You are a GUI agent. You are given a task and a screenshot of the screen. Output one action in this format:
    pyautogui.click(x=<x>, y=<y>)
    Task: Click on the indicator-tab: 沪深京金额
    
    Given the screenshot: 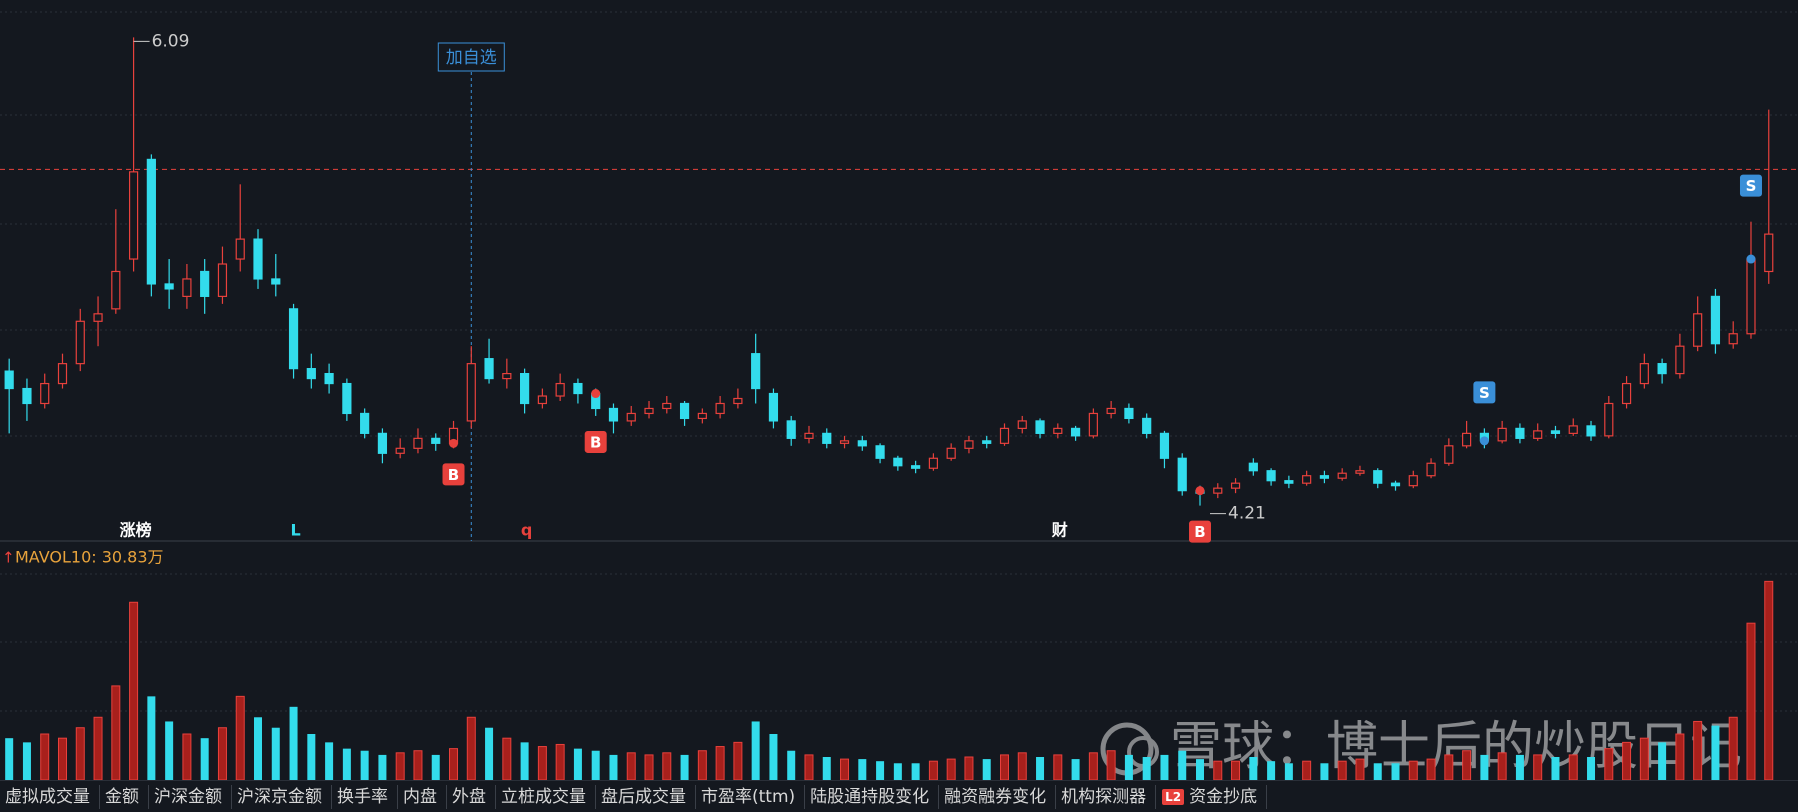 What is the action you would take?
    pyautogui.click(x=282, y=796)
    